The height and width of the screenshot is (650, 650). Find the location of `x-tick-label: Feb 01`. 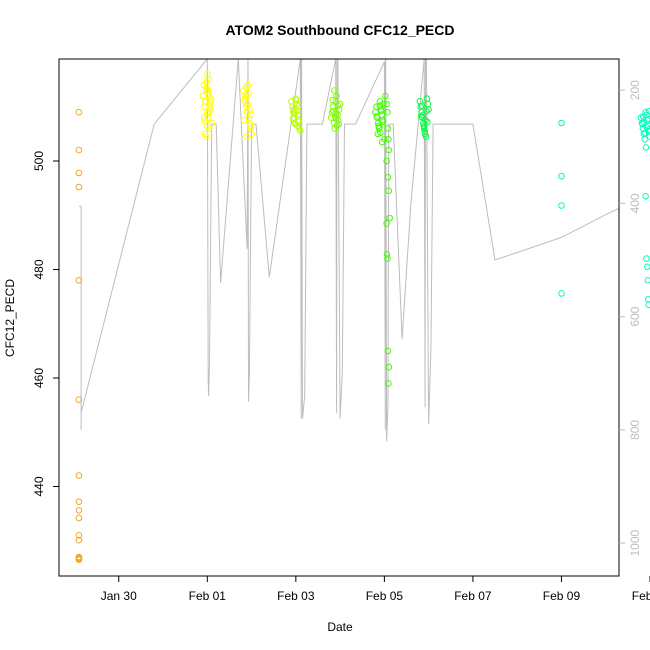

x-tick-label: Feb 01 is located at coordinates (208, 596).